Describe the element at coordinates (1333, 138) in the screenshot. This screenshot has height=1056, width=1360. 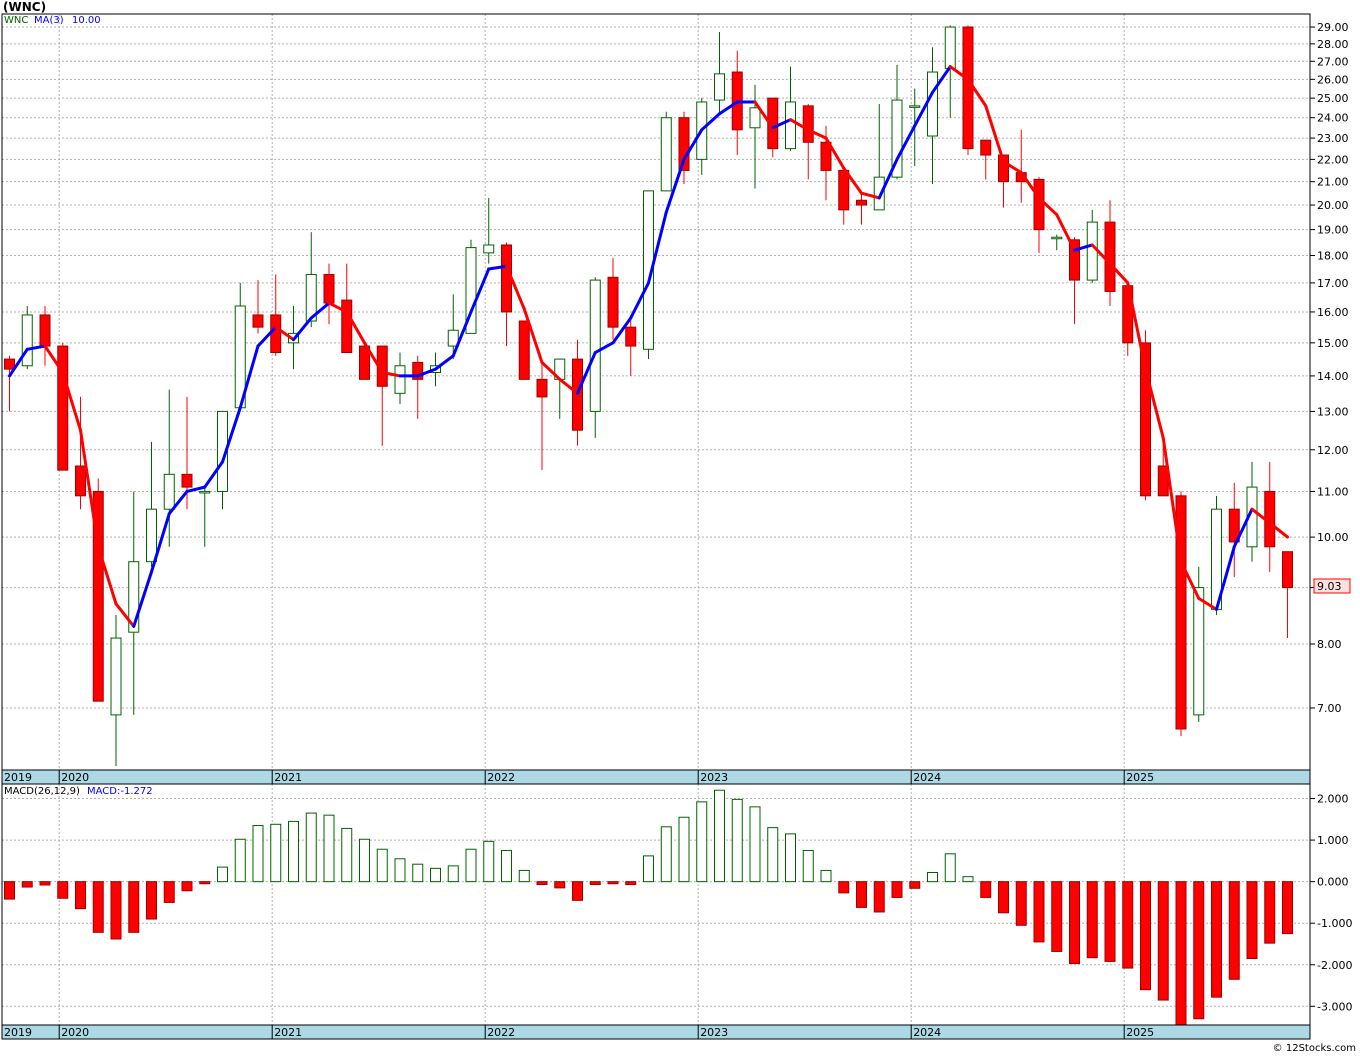
I see `price-tick-label: 23.00` at that location.